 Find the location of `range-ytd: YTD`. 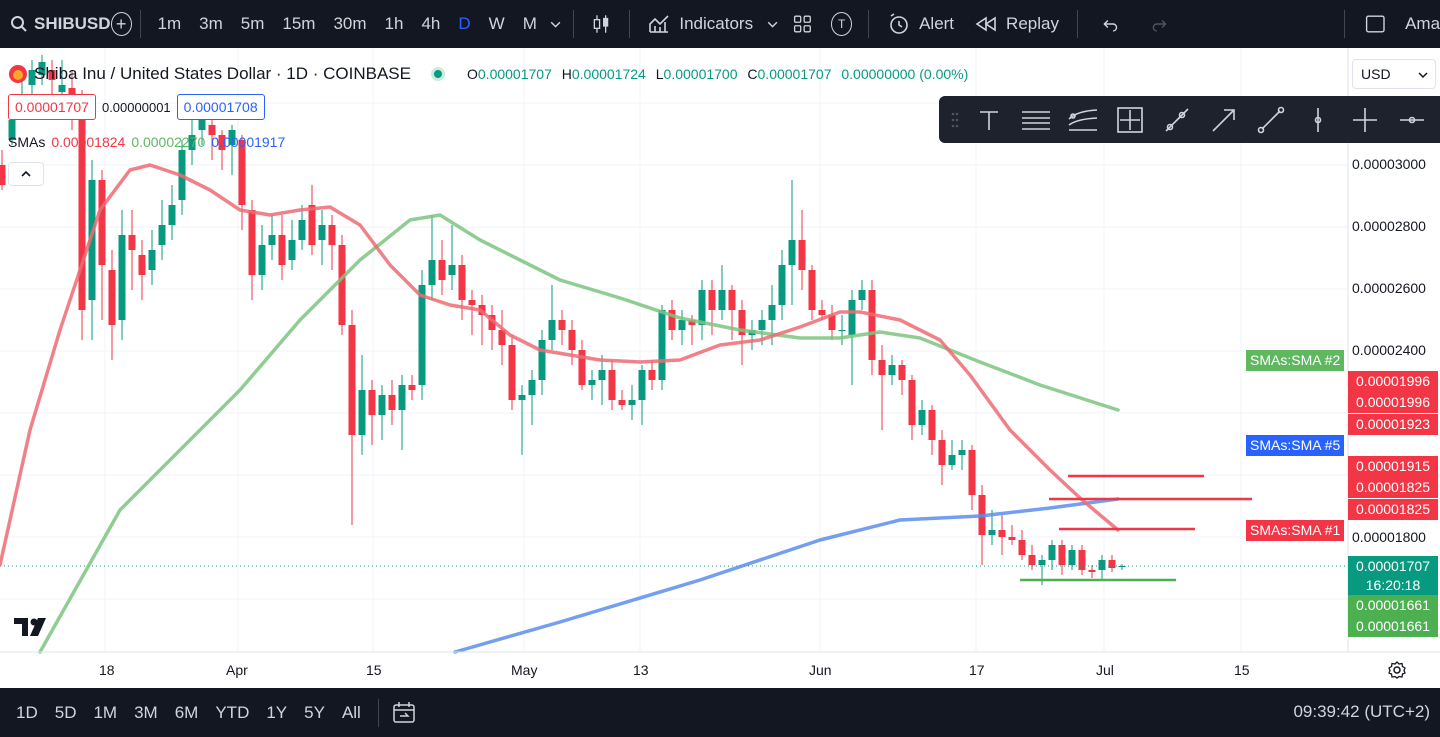

range-ytd: YTD is located at coordinates (232, 712).